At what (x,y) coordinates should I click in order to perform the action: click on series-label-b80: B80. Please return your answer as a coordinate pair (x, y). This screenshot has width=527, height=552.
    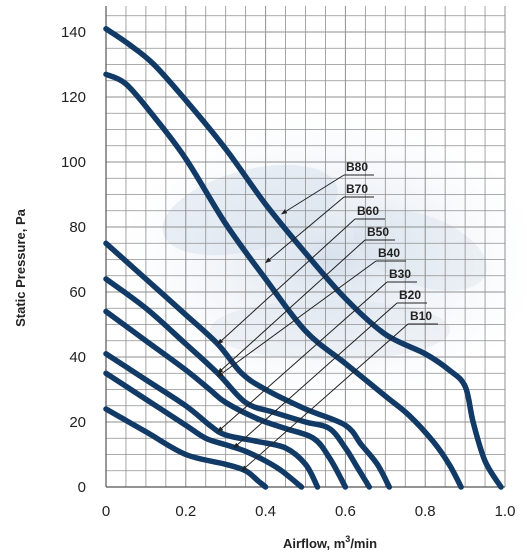
    Looking at the image, I should click on (357, 167).